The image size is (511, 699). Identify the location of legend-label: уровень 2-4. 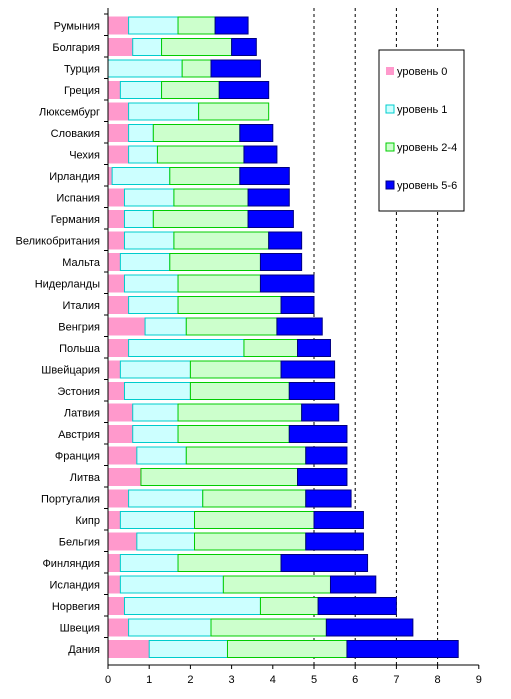
(427, 148).